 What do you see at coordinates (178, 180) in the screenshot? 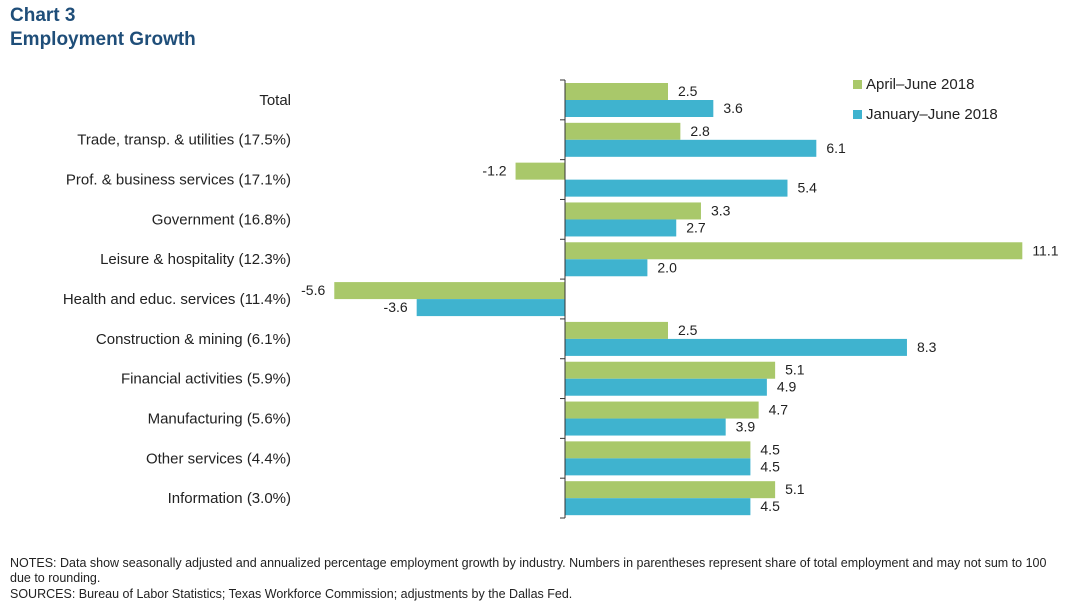
I see `category-label: Prof. & business services (17.1%)` at bounding box center [178, 180].